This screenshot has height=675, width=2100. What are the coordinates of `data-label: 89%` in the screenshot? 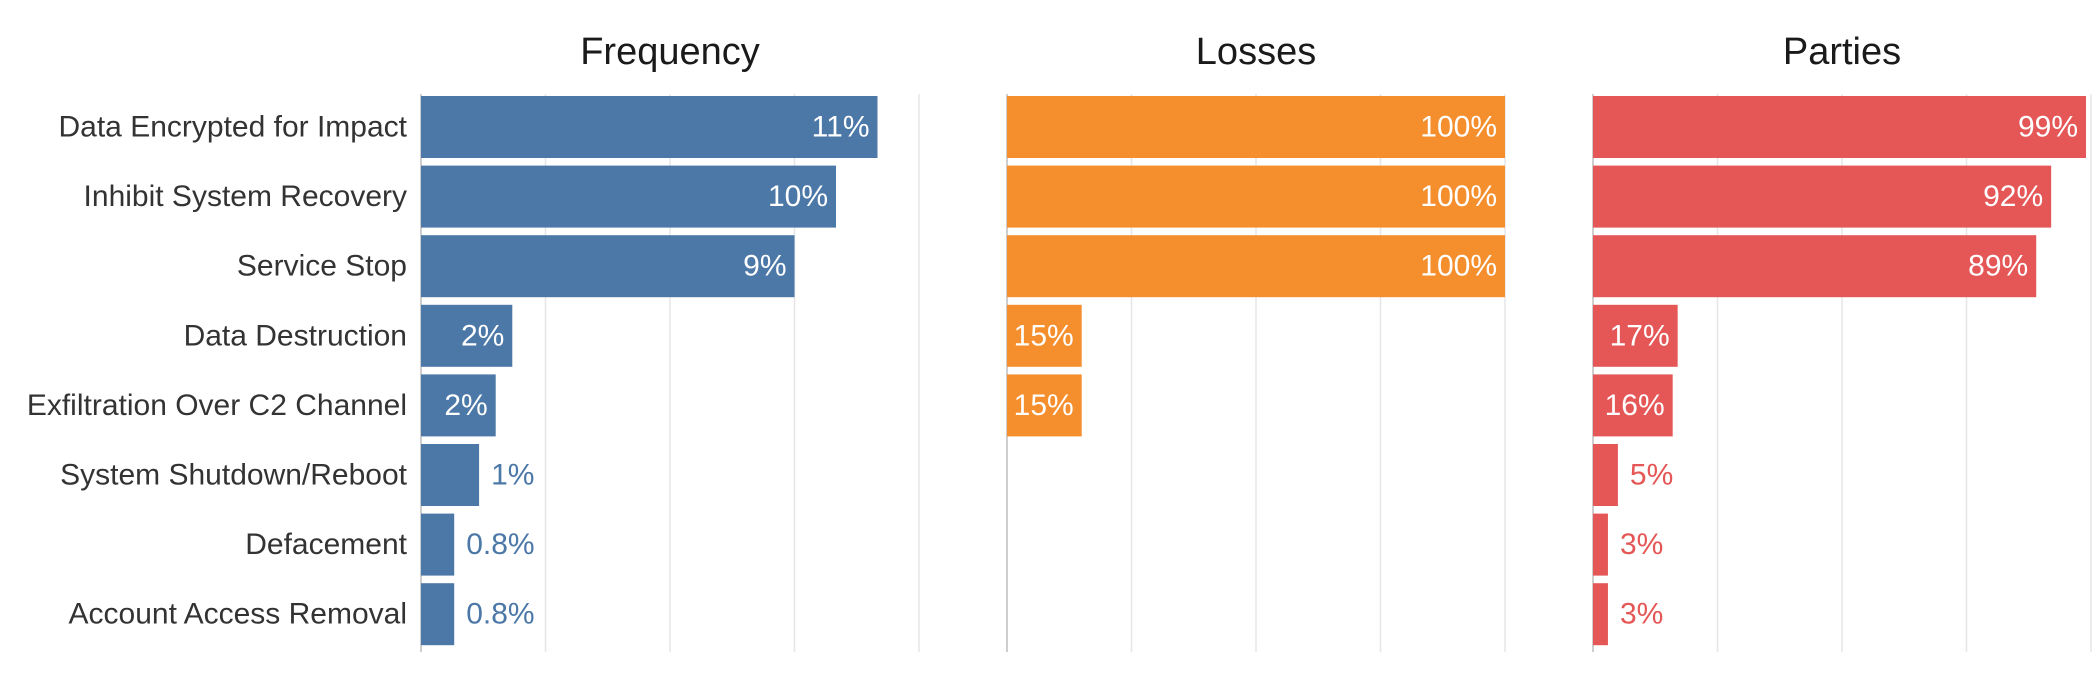 It's located at (1998, 266).